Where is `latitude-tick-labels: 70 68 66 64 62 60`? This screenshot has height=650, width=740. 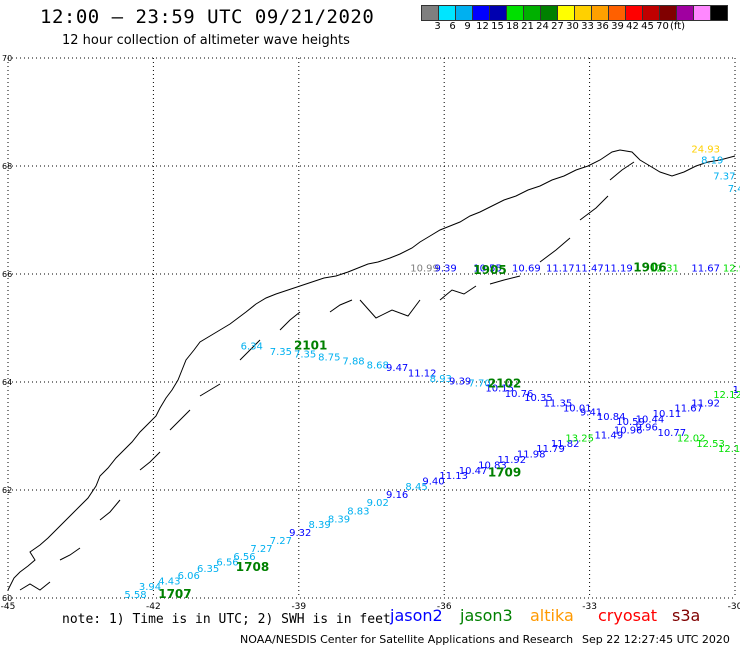
latitude-tick-labels: 70 68 66 64 62 60 is located at coordinates (7, 328).